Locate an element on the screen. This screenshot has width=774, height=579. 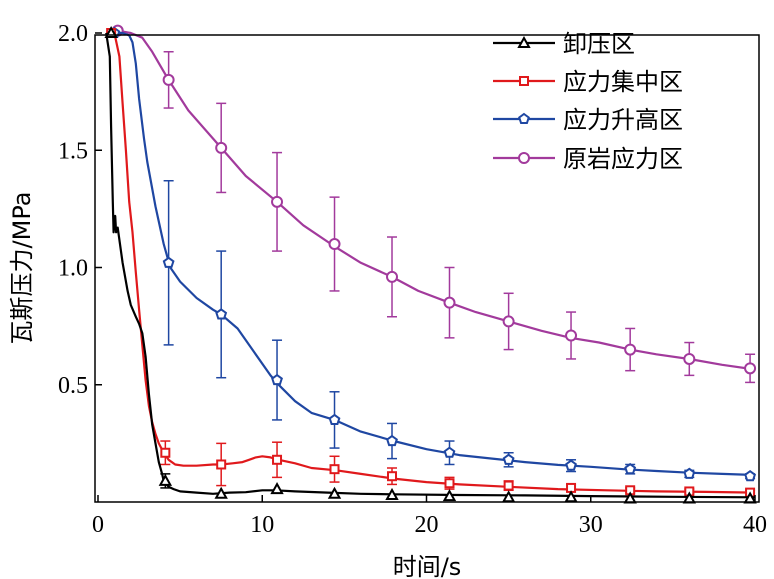
y-axis-title: 瓦斯压力/MPa is located at coordinates (22, 268).